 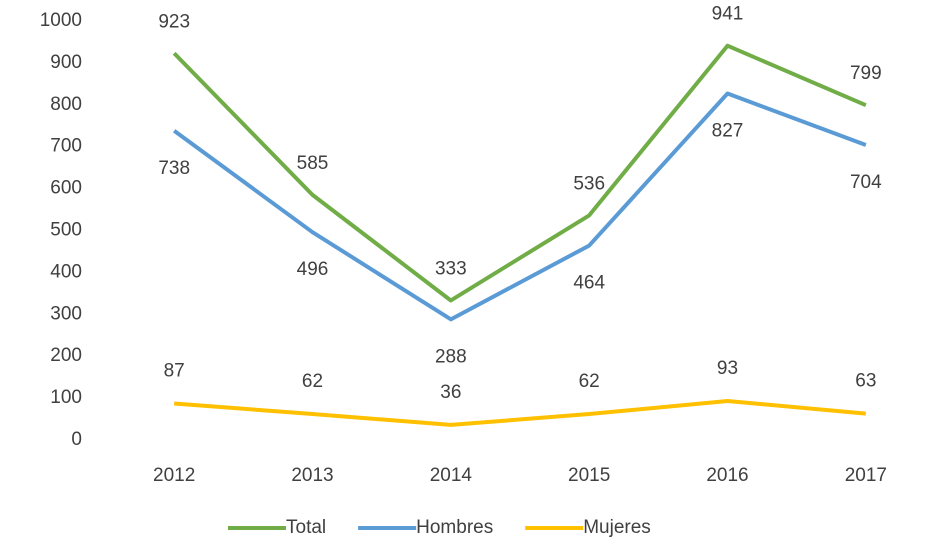 What do you see at coordinates (66, 397) in the screenshot?
I see `y-tick-label: 100` at bounding box center [66, 397].